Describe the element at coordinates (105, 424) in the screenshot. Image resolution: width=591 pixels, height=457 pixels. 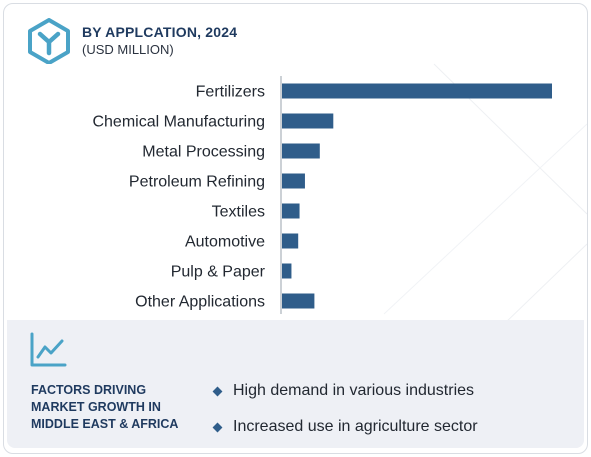
I see `factors-title-line-3: MIDDLE EAST & AFRICA` at that location.